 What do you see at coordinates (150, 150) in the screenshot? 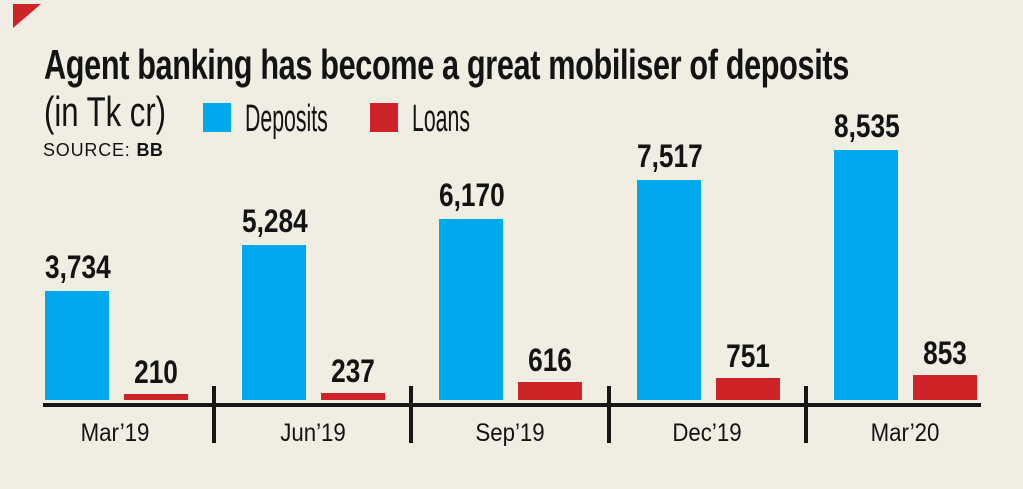
I see `source-value: BB` at bounding box center [150, 150].